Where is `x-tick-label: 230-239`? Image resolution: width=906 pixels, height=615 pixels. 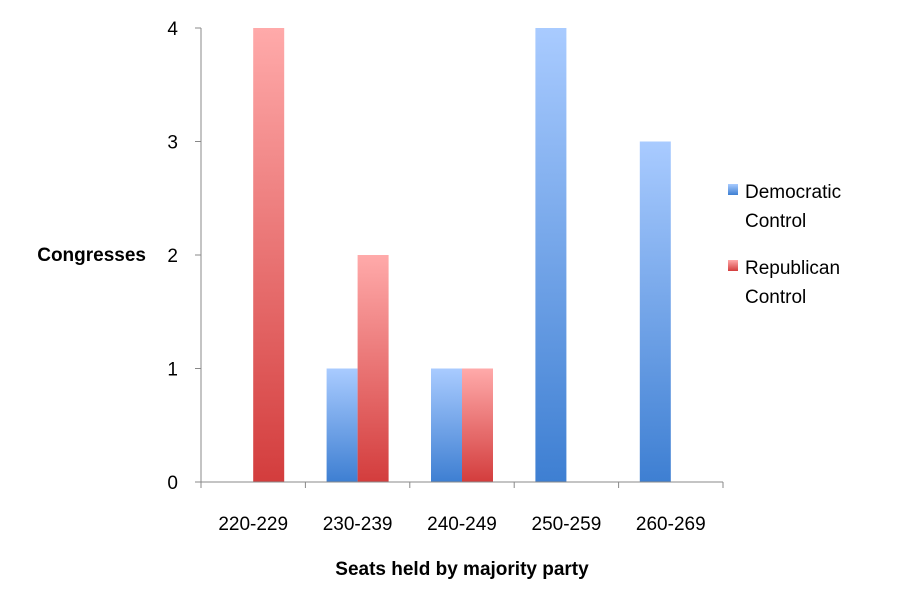
x-tick-label: 230-239 is located at coordinates (358, 524).